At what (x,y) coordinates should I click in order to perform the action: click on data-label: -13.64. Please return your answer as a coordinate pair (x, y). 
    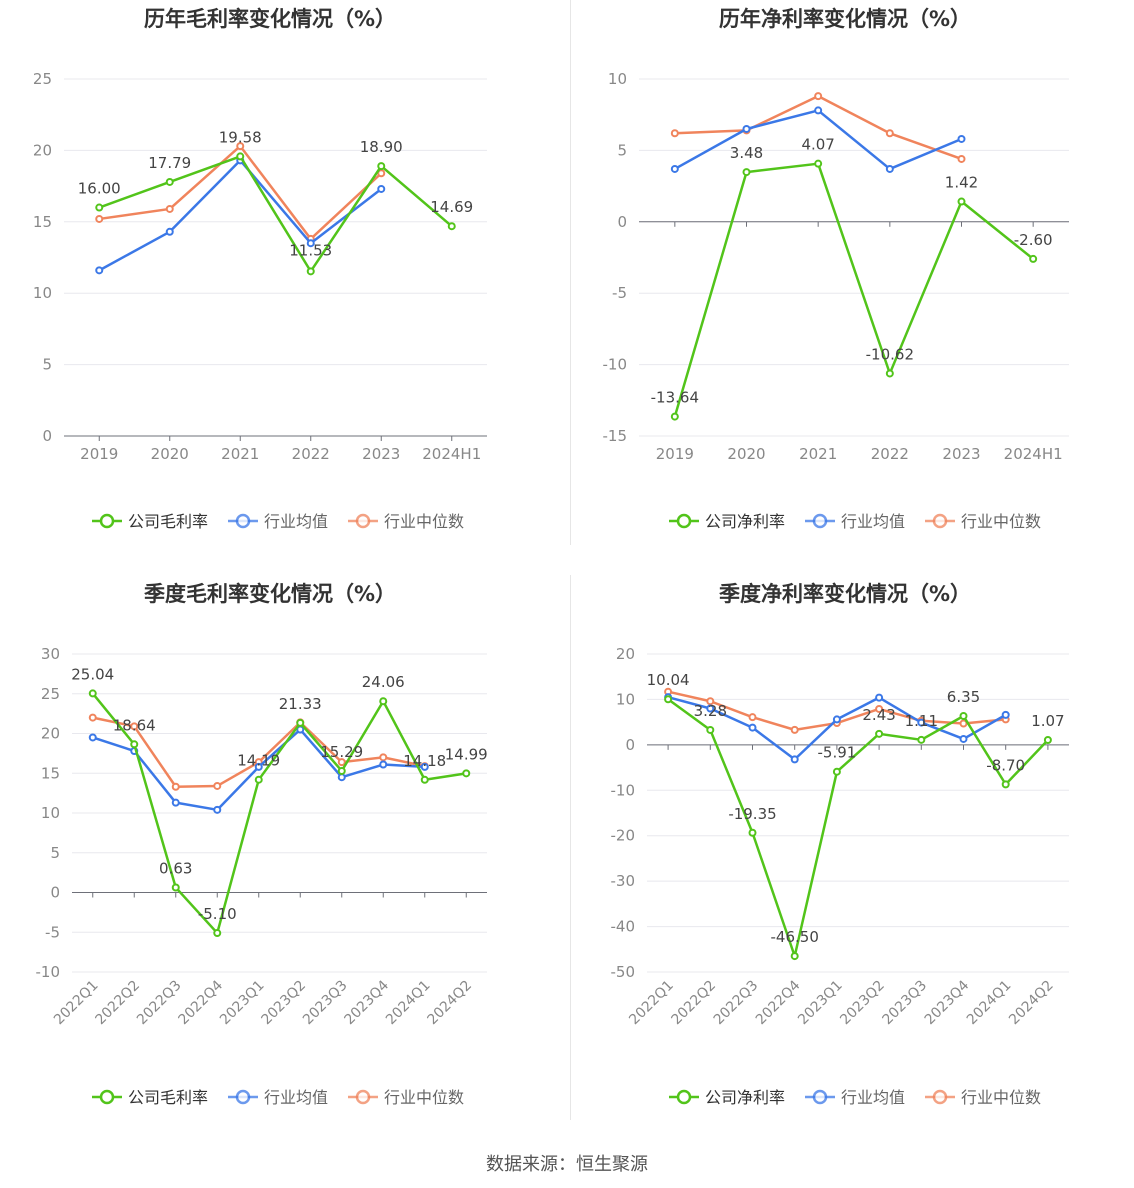
    Looking at the image, I should click on (675, 398).